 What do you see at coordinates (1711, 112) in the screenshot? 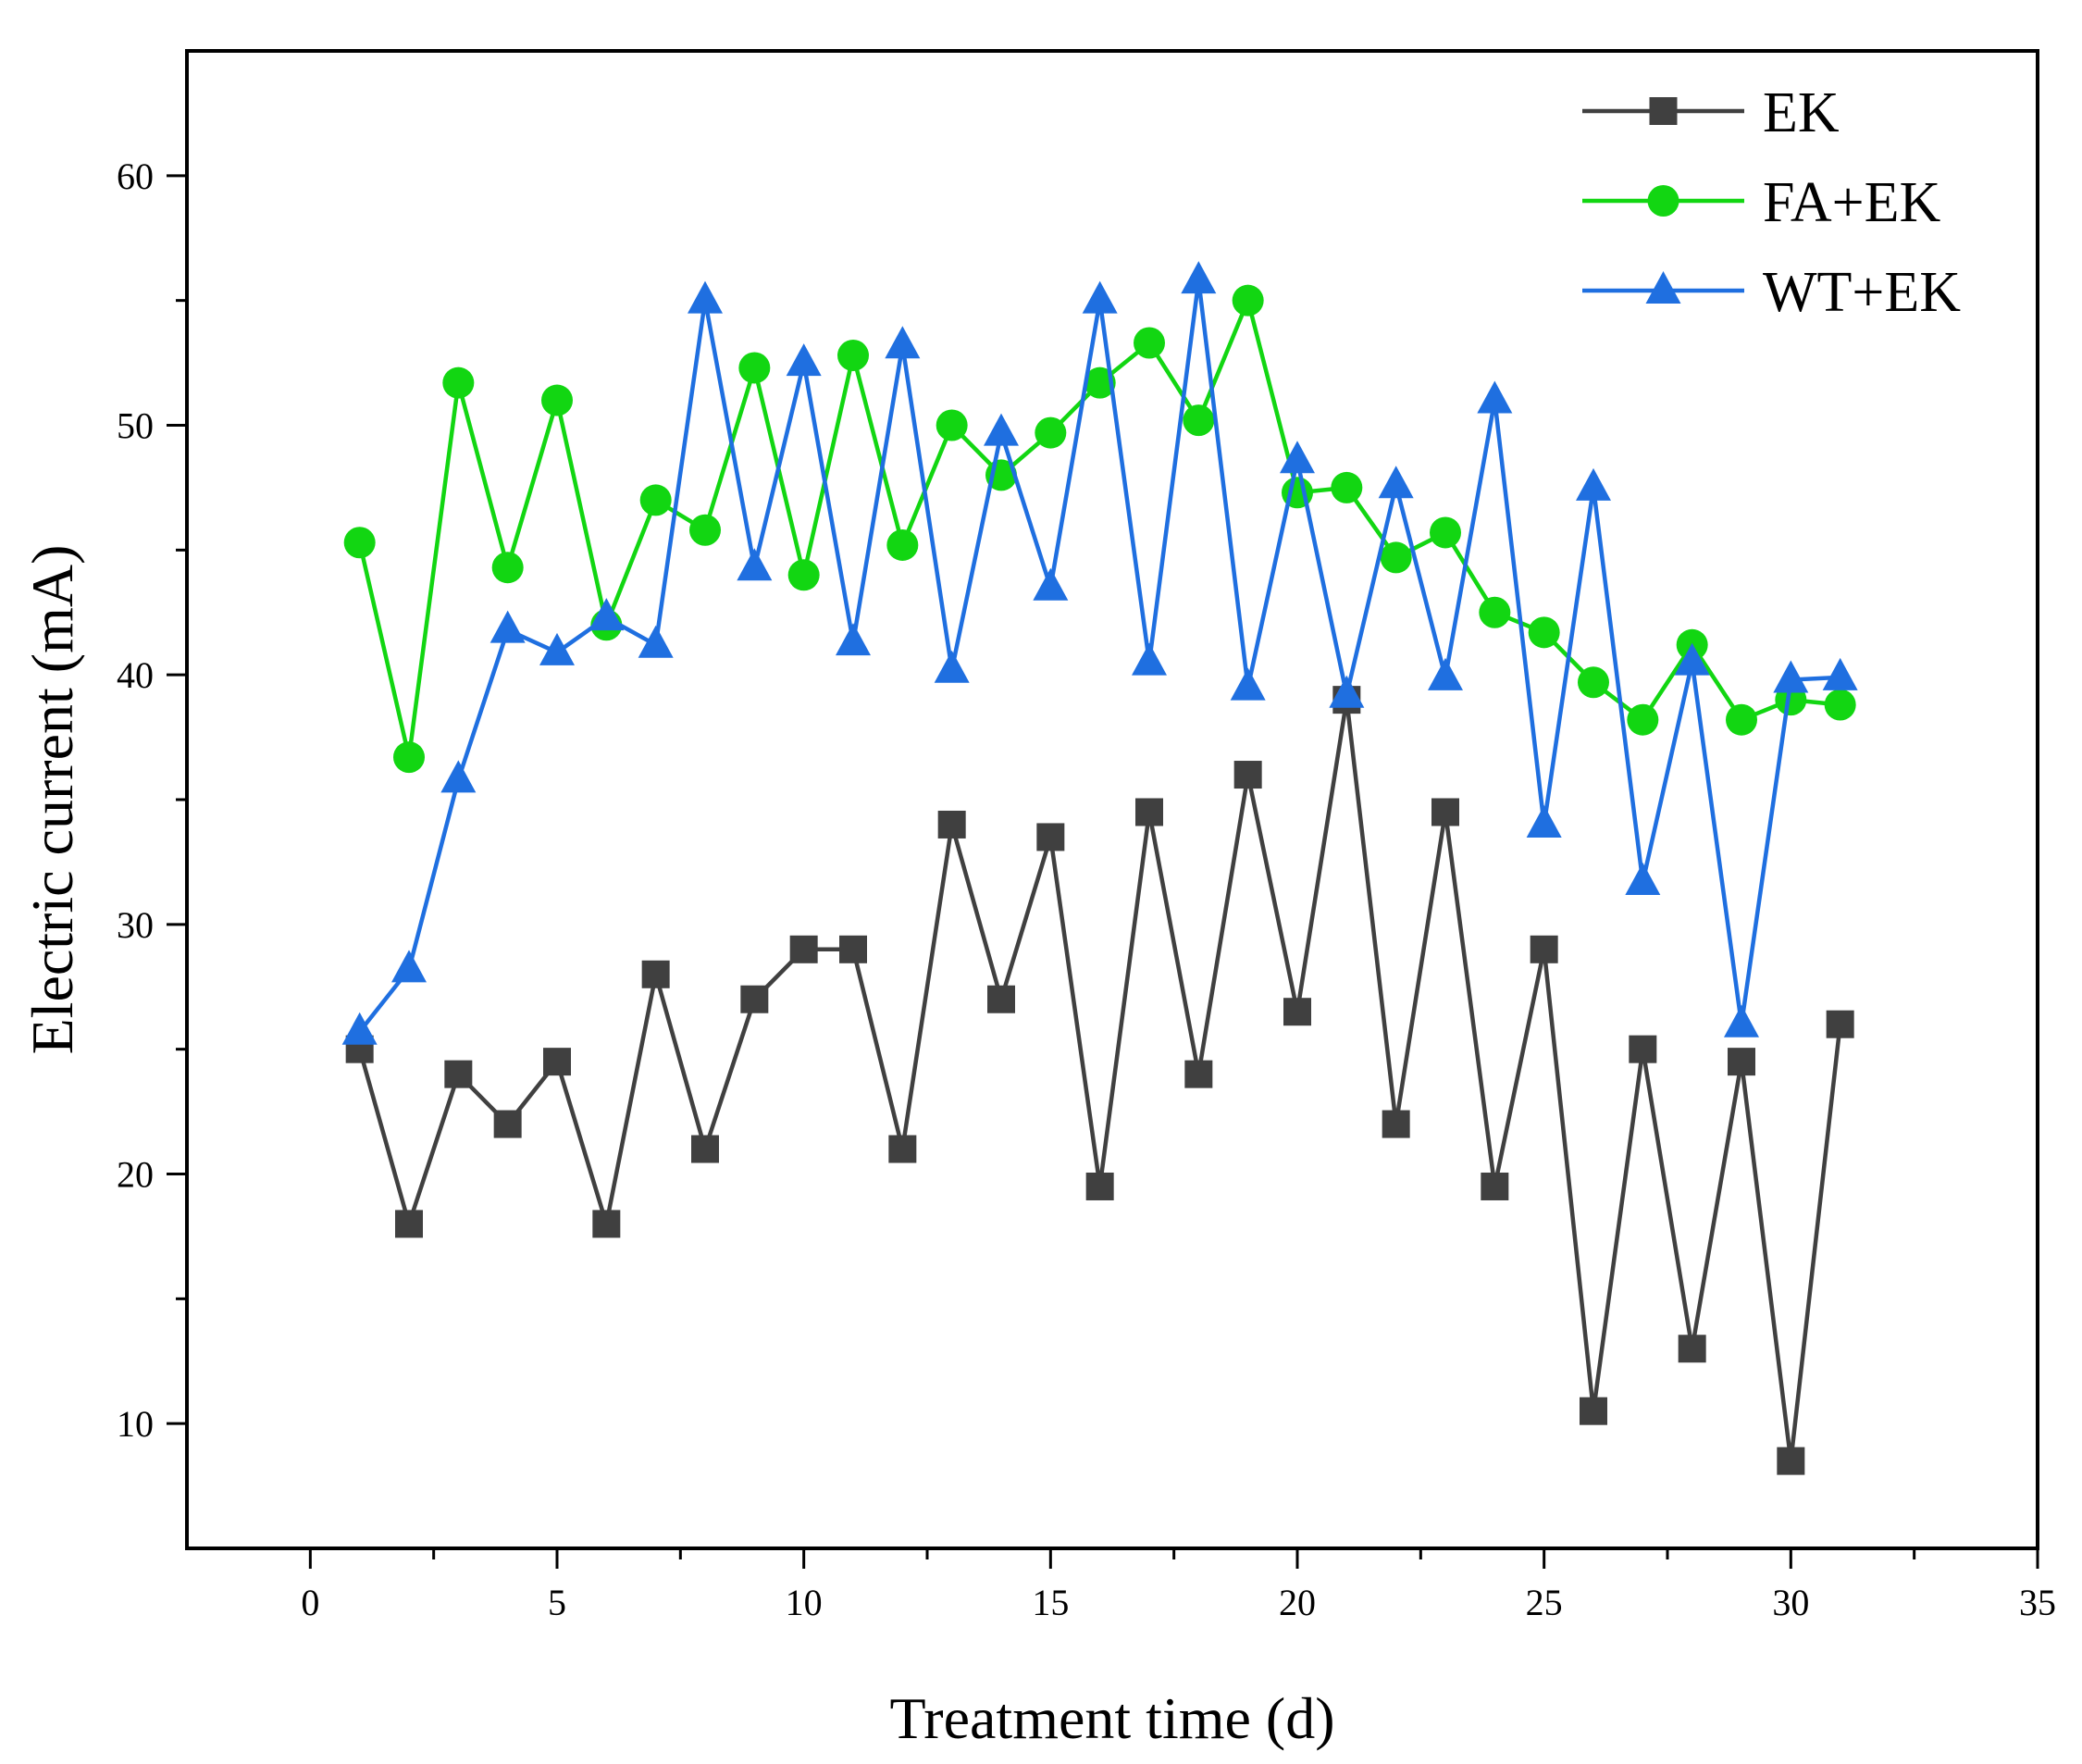
I see `legend-item-ek: EK` at bounding box center [1711, 112].